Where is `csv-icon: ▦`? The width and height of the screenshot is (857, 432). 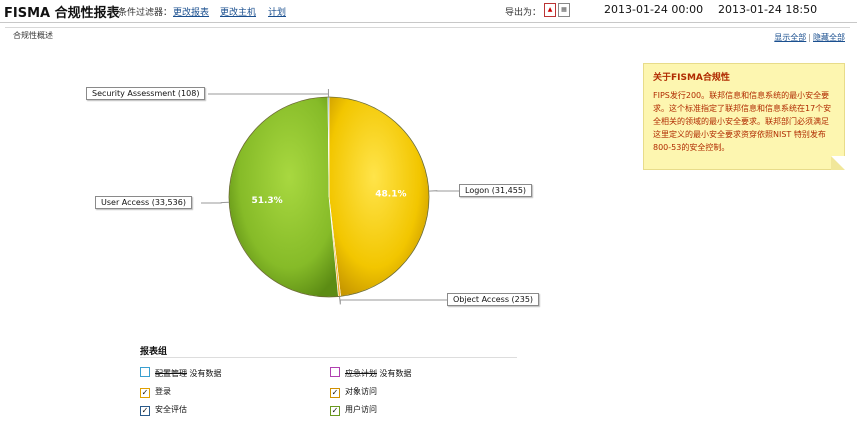 csv-icon: ▦ is located at coordinates (564, 10).